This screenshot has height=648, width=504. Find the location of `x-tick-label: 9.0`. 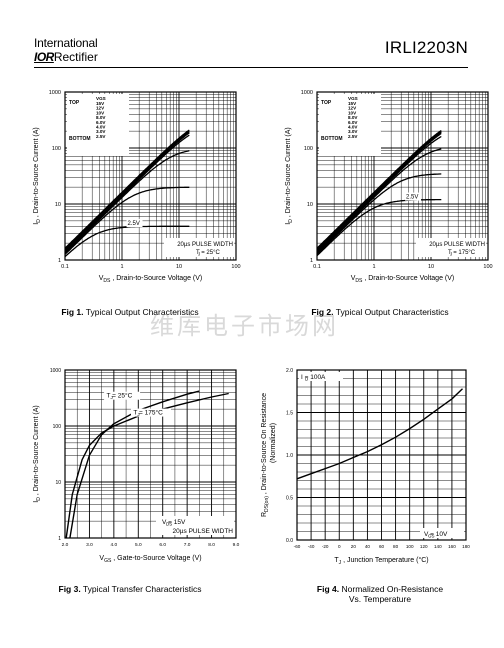

x-tick-label: 9.0 is located at coordinates (236, 545).